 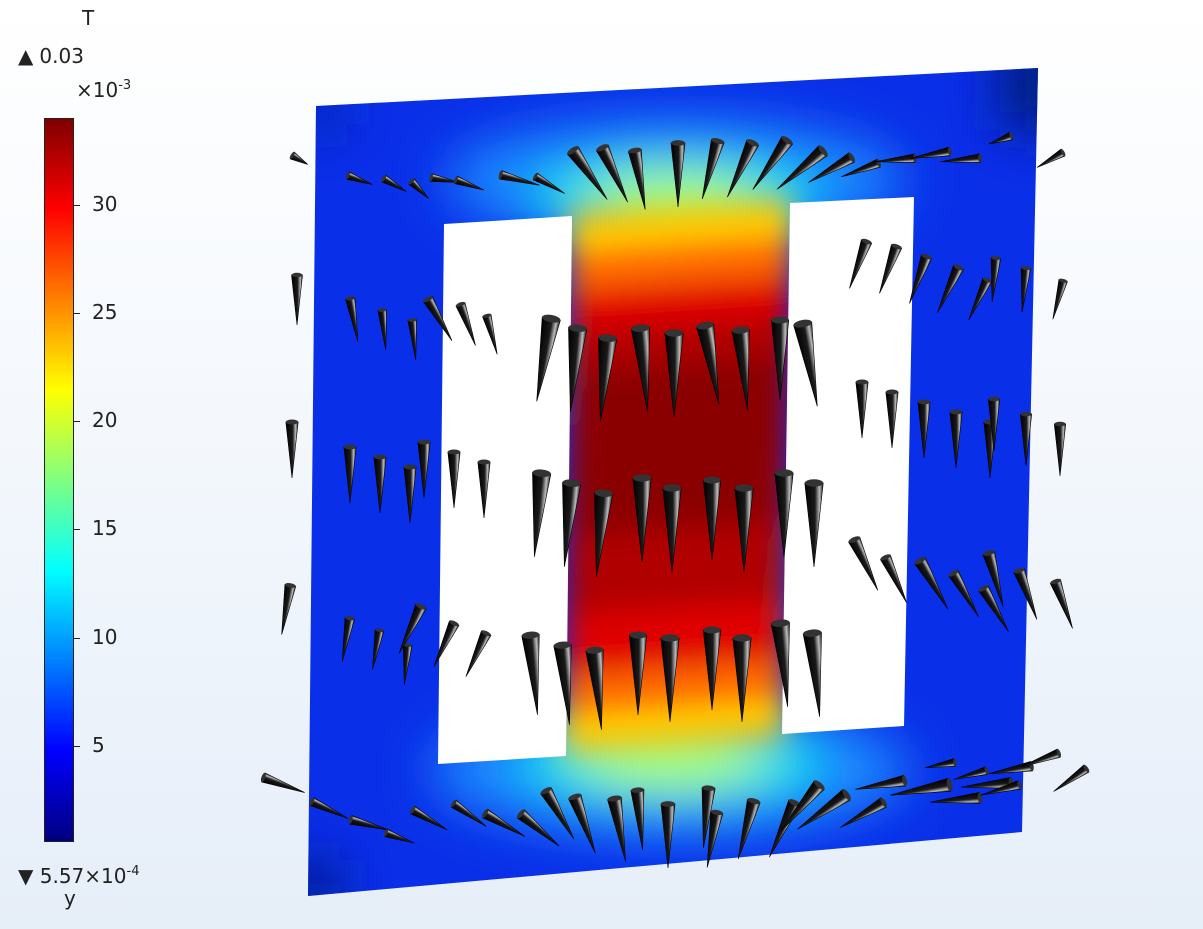 What do you see at coordinates (51, 56) in the screenshot?
I see `colorbar-max-label: ▲ 0.03` at bounding box center [51, 56].